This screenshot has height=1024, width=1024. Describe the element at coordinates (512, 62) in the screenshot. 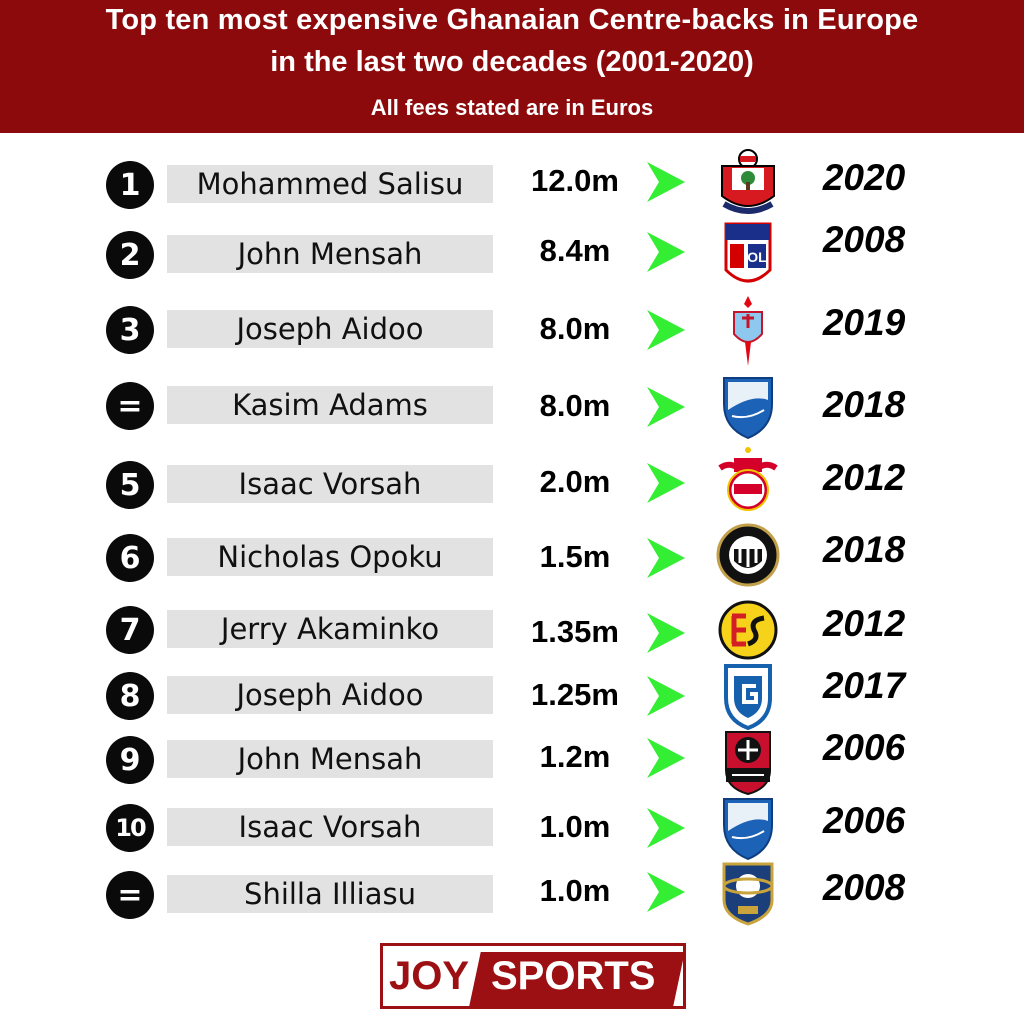

I see `title-line-2: in the last two decades (2001-2020)` at that location.